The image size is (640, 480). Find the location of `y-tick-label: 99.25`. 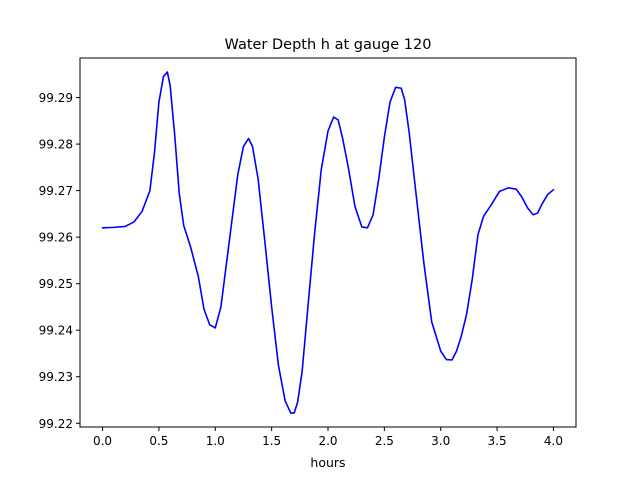

y-tick-label: 99.25 is located at coordinates (56, 284).